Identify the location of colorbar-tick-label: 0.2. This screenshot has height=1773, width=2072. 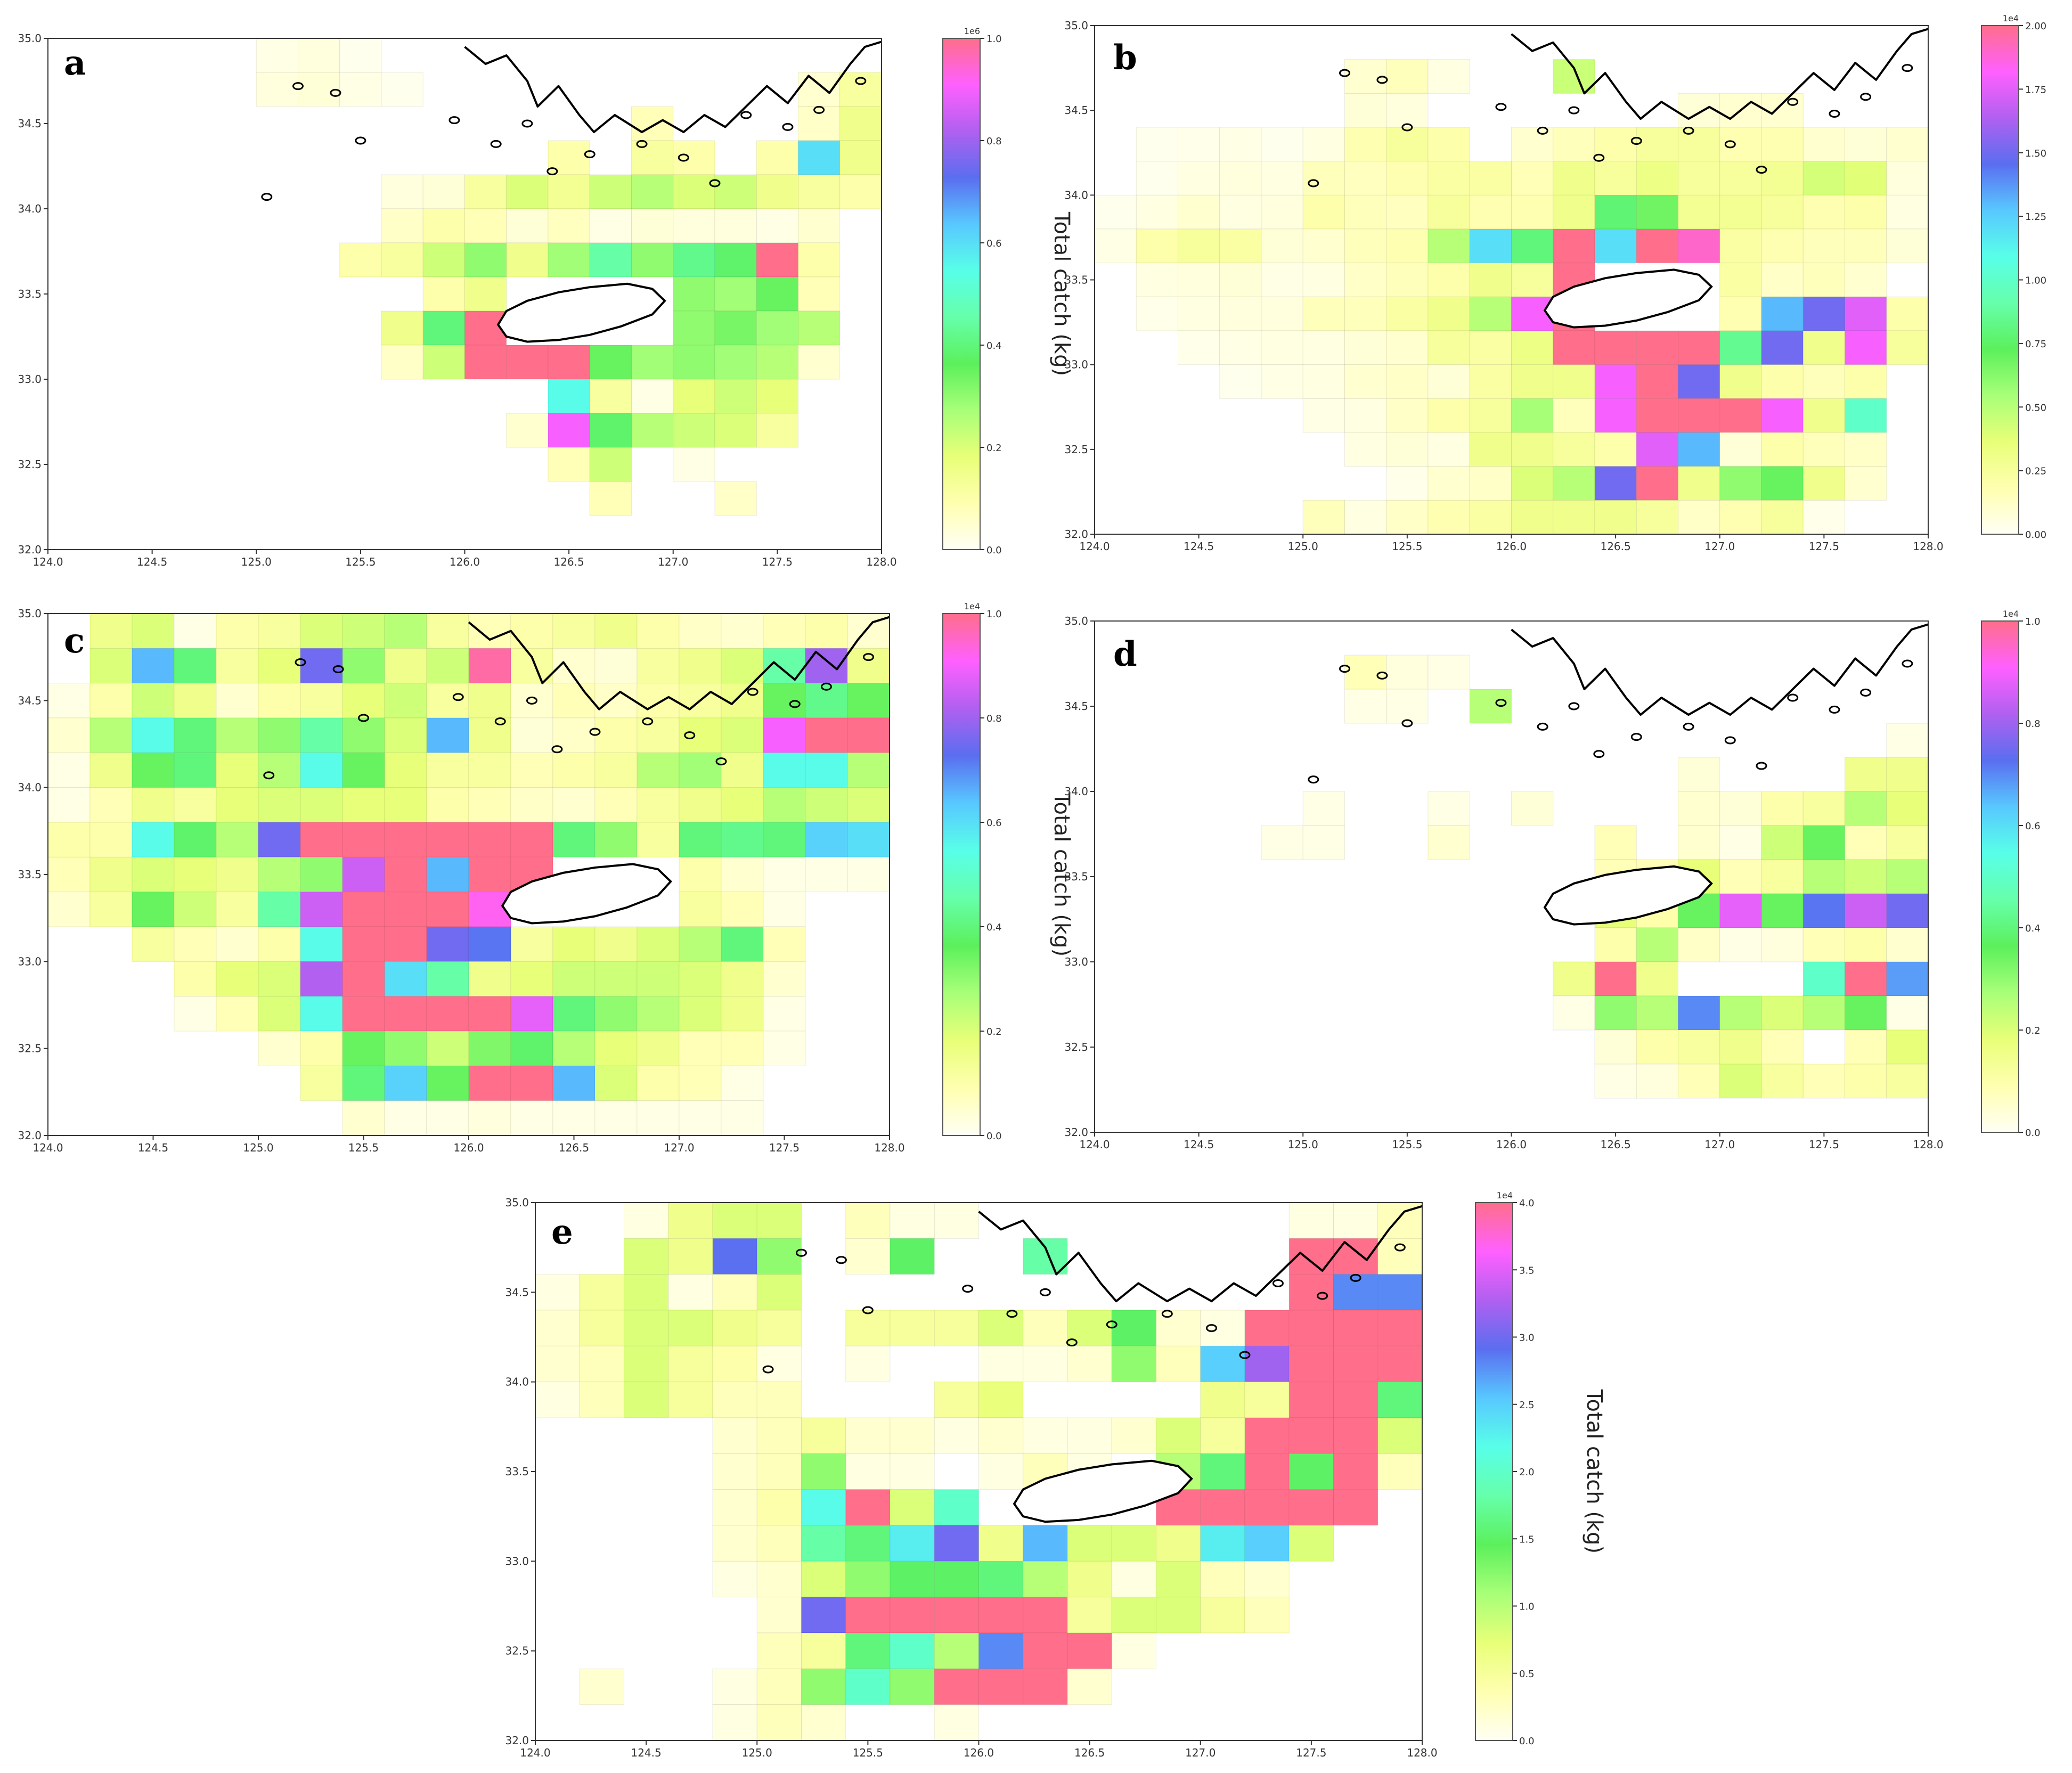
(994, 448).